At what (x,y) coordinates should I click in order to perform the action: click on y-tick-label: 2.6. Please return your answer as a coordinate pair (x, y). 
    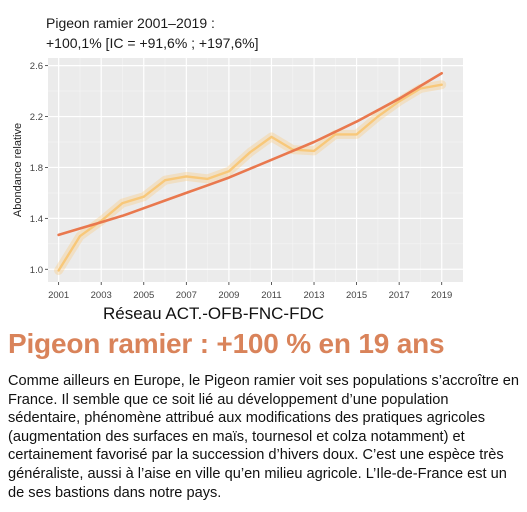
    Looking at the image, I should click on (36, 66).